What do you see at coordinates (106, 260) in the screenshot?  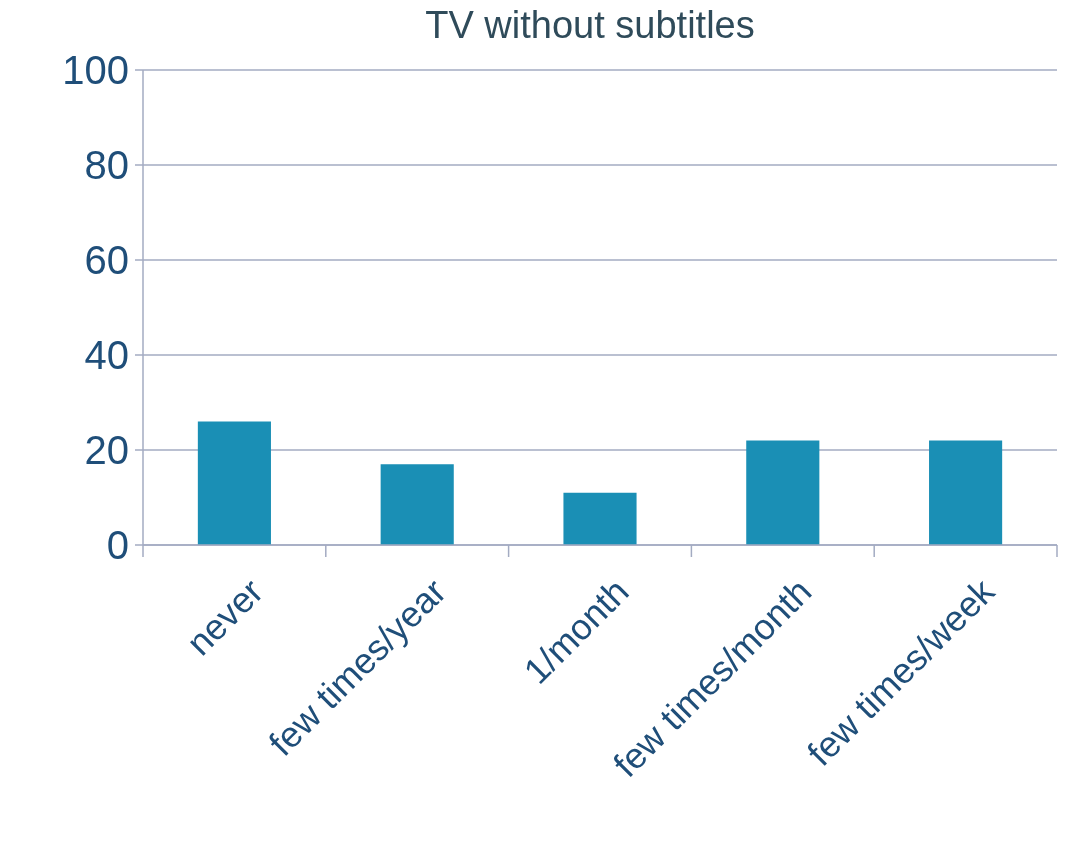 I see `y-tick-label: 60` at bounding box center [106, 260].